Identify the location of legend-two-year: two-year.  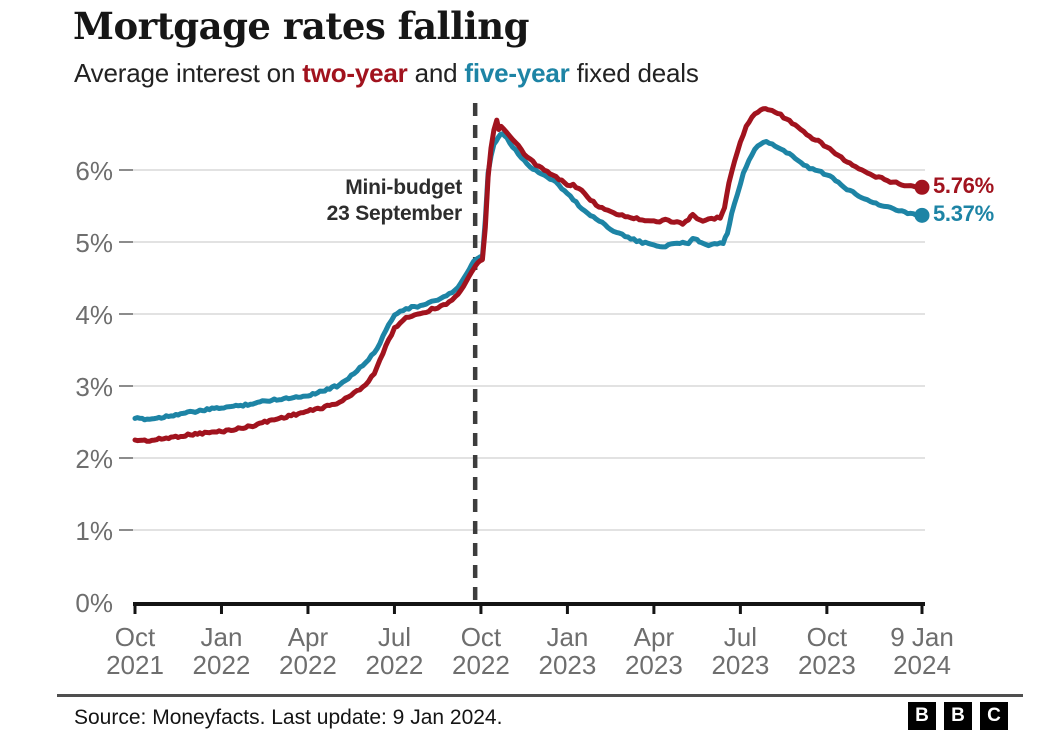
(355, 73).